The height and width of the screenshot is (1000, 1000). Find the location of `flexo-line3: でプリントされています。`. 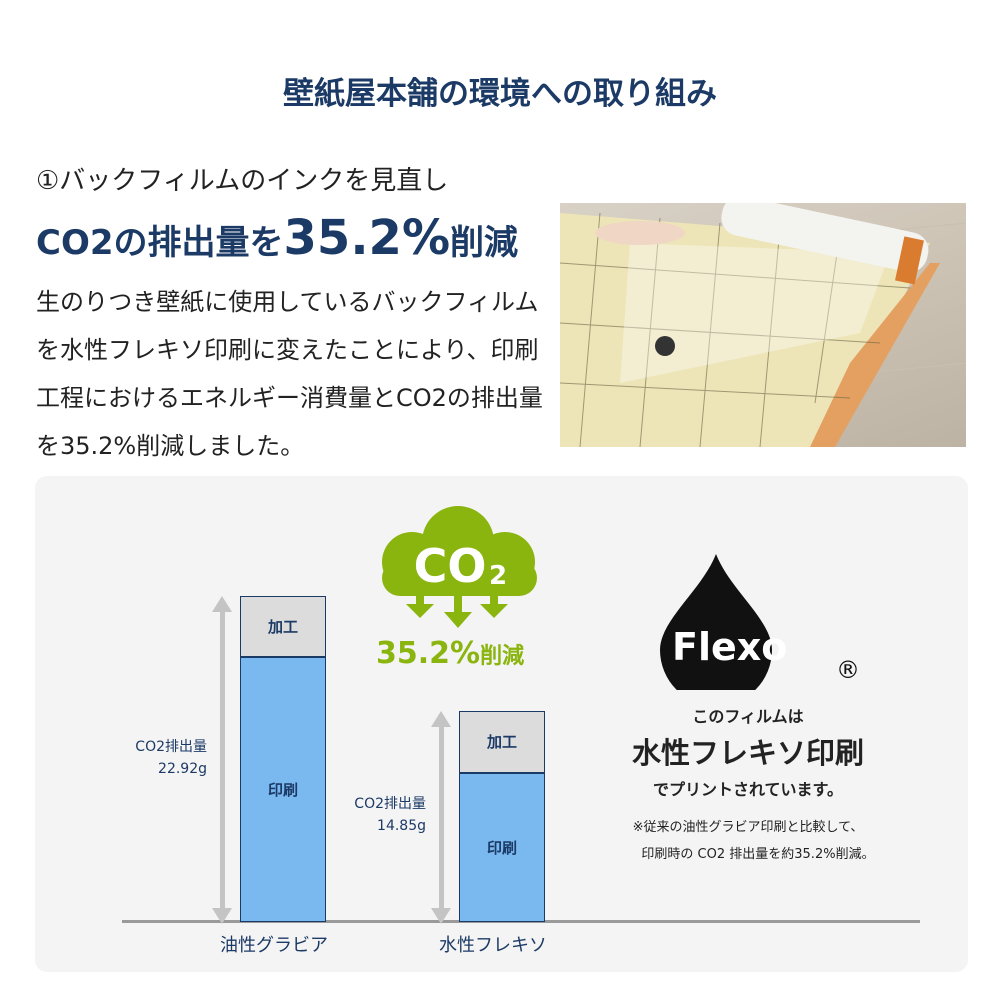

flexo-line3: でプリントされています。 is located at coordinates (748, 789).